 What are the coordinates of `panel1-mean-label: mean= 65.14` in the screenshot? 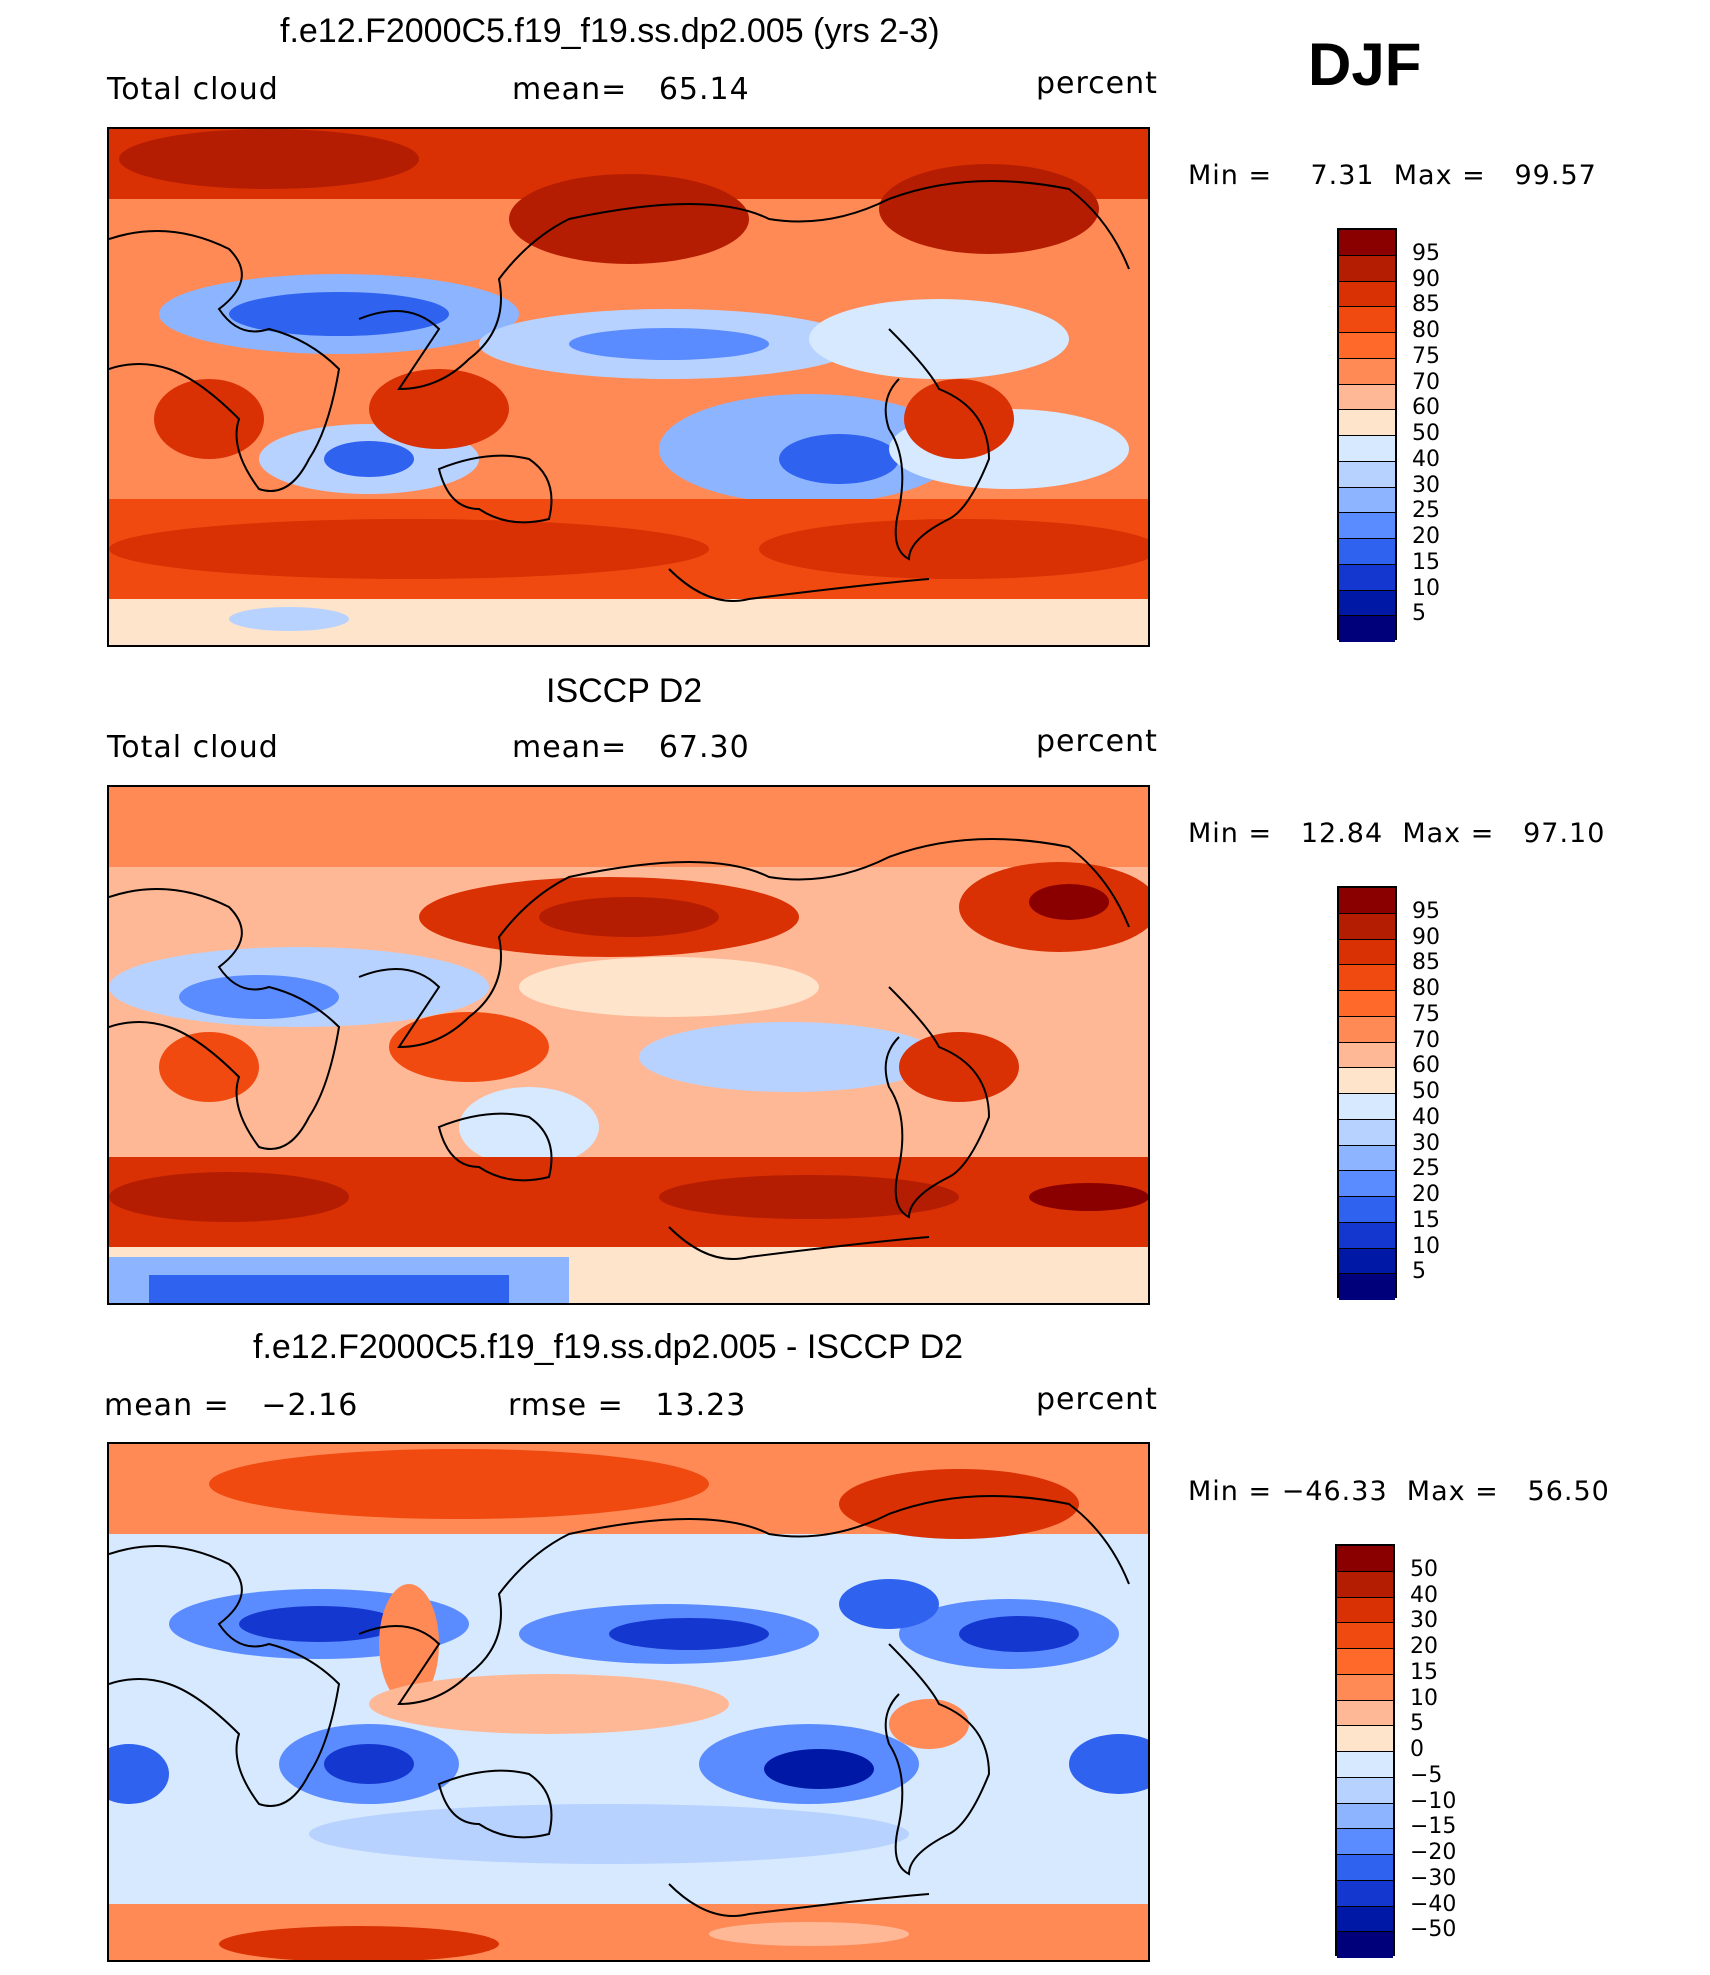 It's located at (631, 89).